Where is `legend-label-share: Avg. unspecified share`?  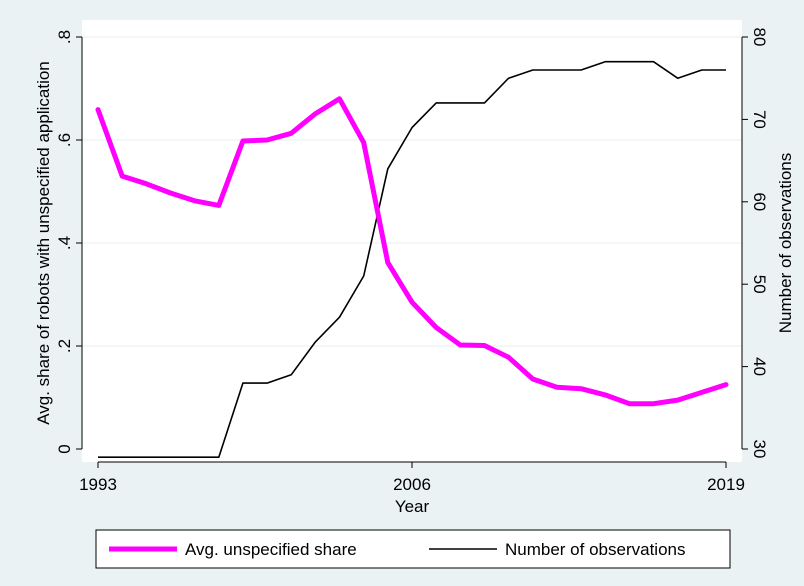 legend-label-share: Avg. unspecified share is located at coordinates (271, 549).